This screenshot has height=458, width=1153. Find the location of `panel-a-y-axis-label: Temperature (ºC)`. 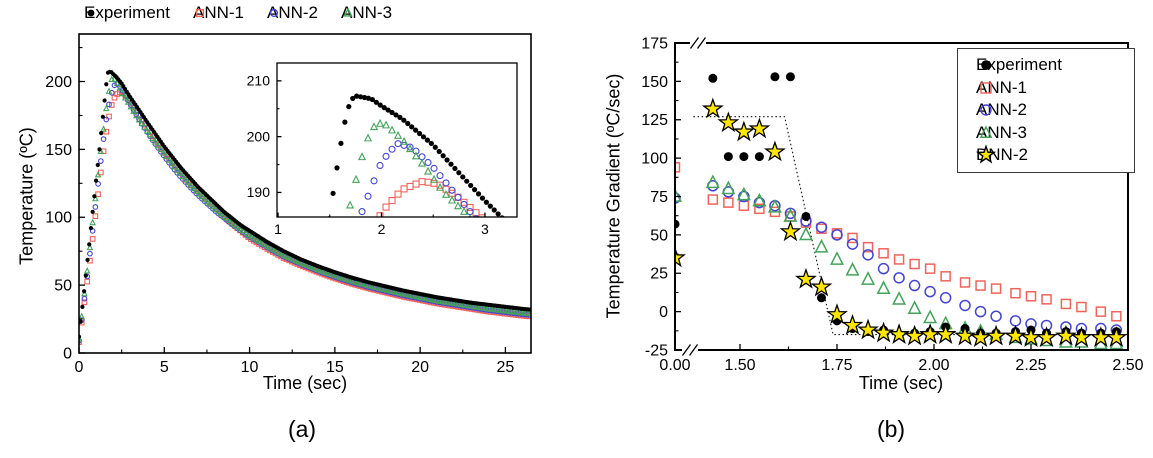

panel-a-y-axis-label: Temperature (ºC) is located at coordinates (26, 196).